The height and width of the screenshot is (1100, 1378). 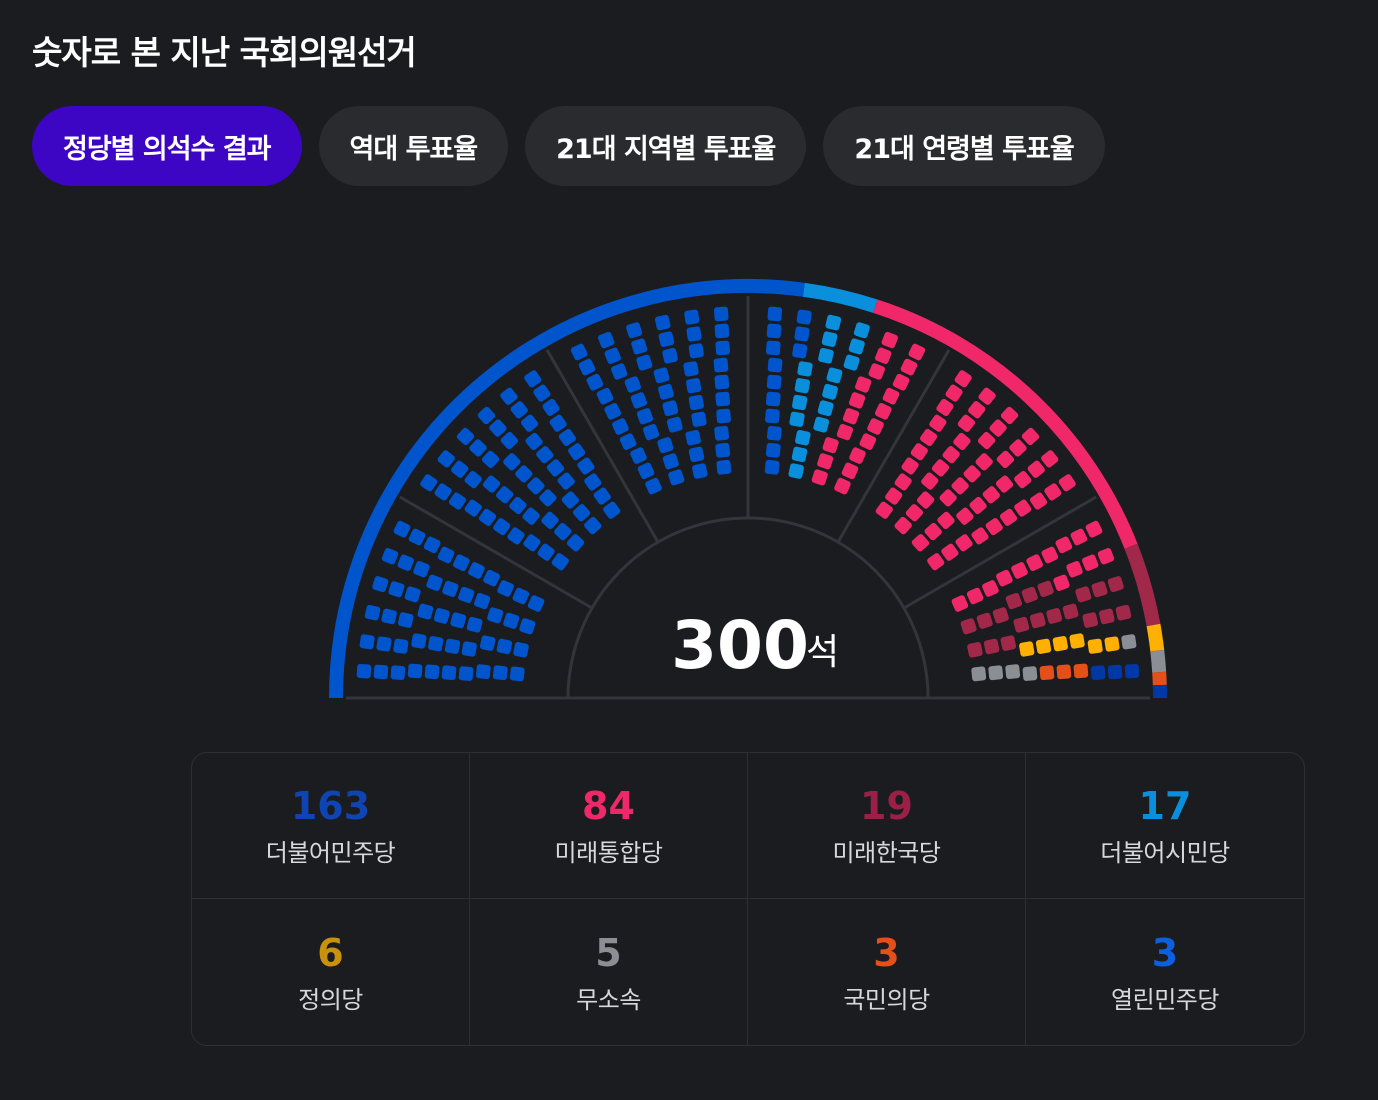 What do you see at coordinates (886, 806) in the screenshot?
I see `seat-count: 19` at bounding box center [886, 806].